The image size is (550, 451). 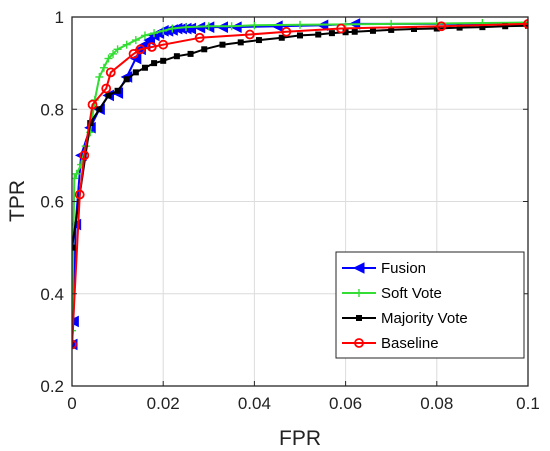 What do you see at coordinates (436, 403) in the screenshot?
I see `x-tick-label: 0.08` at bounding box center [436, 403].